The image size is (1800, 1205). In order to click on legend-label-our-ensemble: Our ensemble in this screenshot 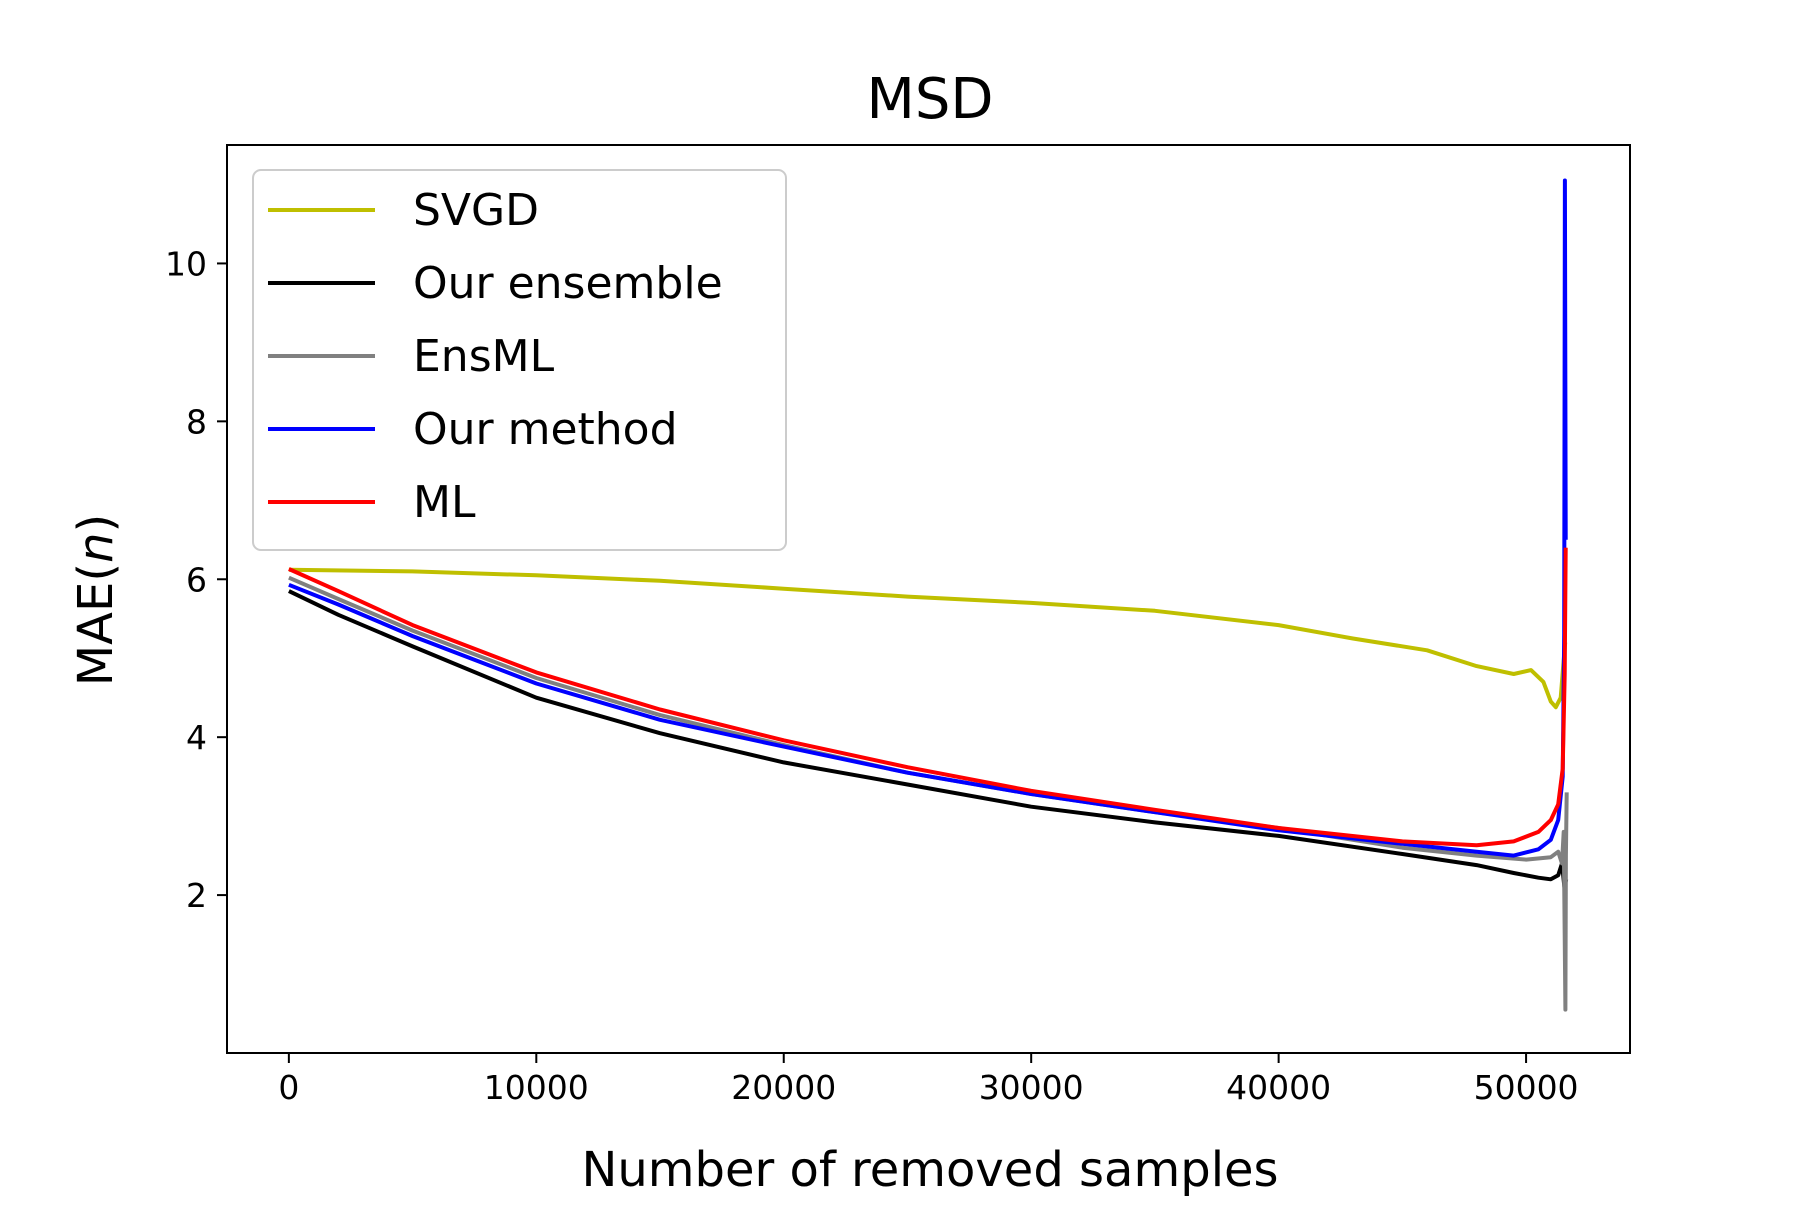, I will do `click(568, 283)`.